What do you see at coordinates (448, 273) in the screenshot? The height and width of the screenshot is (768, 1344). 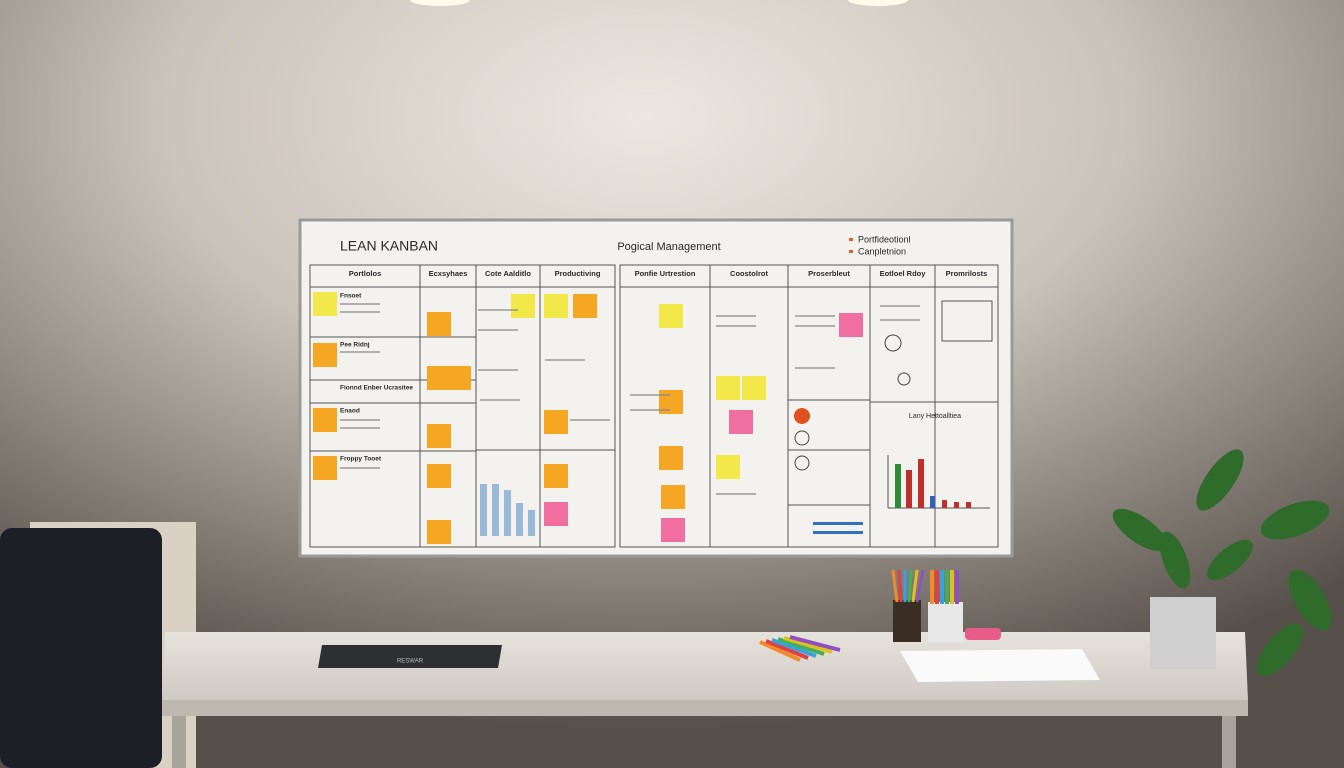 I see `column-header: Ecxsyhaes` at bounding box center [448, 273].